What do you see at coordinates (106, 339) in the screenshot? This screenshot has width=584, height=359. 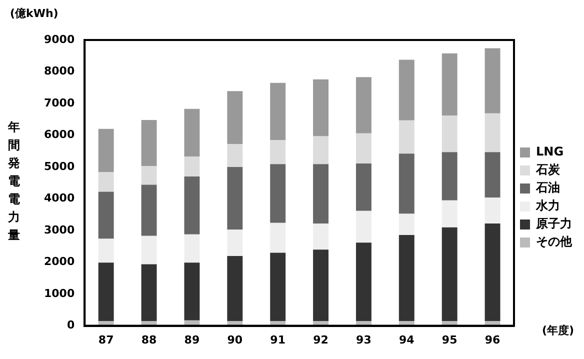 I see `x-tick-label: 87` at bounding box center [106, 339].